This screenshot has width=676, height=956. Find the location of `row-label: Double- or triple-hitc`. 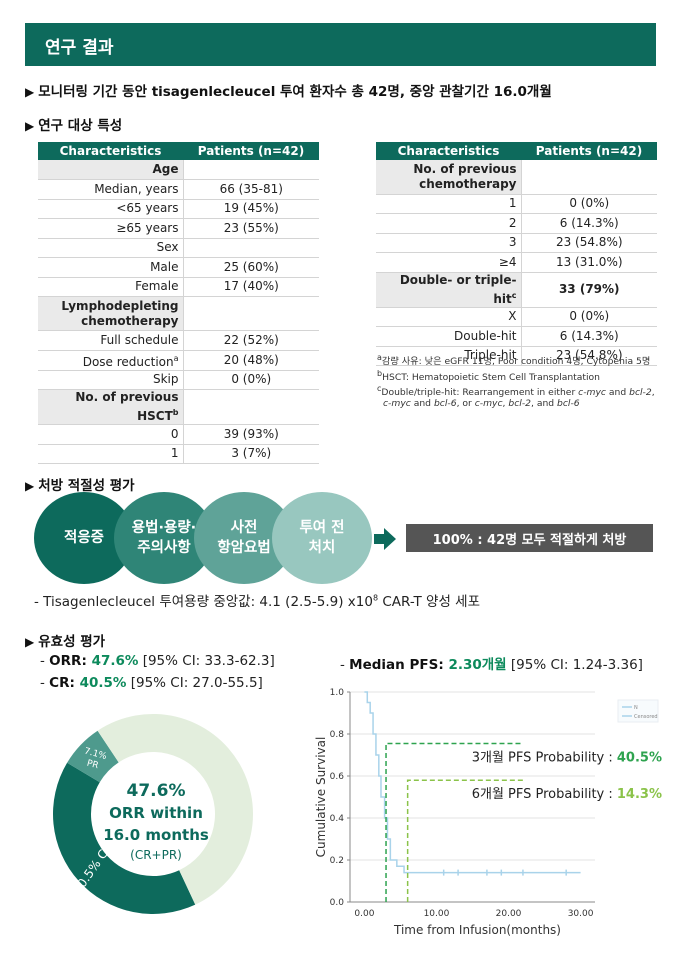

row-label: Double- or triple-hitc is located at coordinates (448, 290).